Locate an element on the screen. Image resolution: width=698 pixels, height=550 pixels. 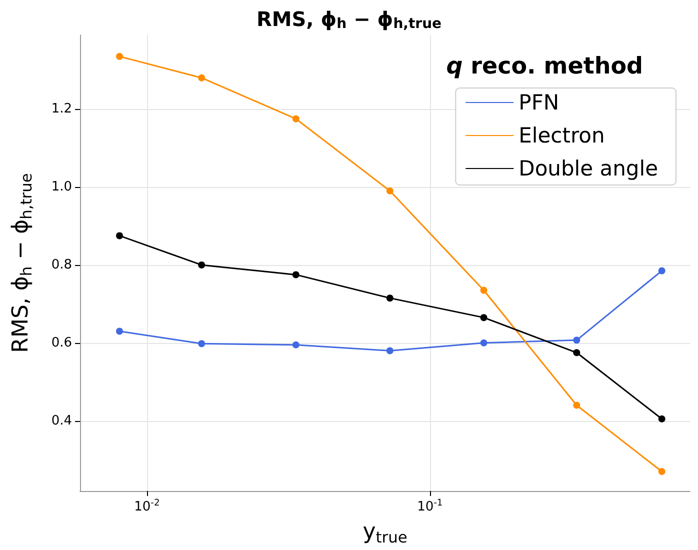
y-tick-label: 1.0 is located at coordinates (61, 187).